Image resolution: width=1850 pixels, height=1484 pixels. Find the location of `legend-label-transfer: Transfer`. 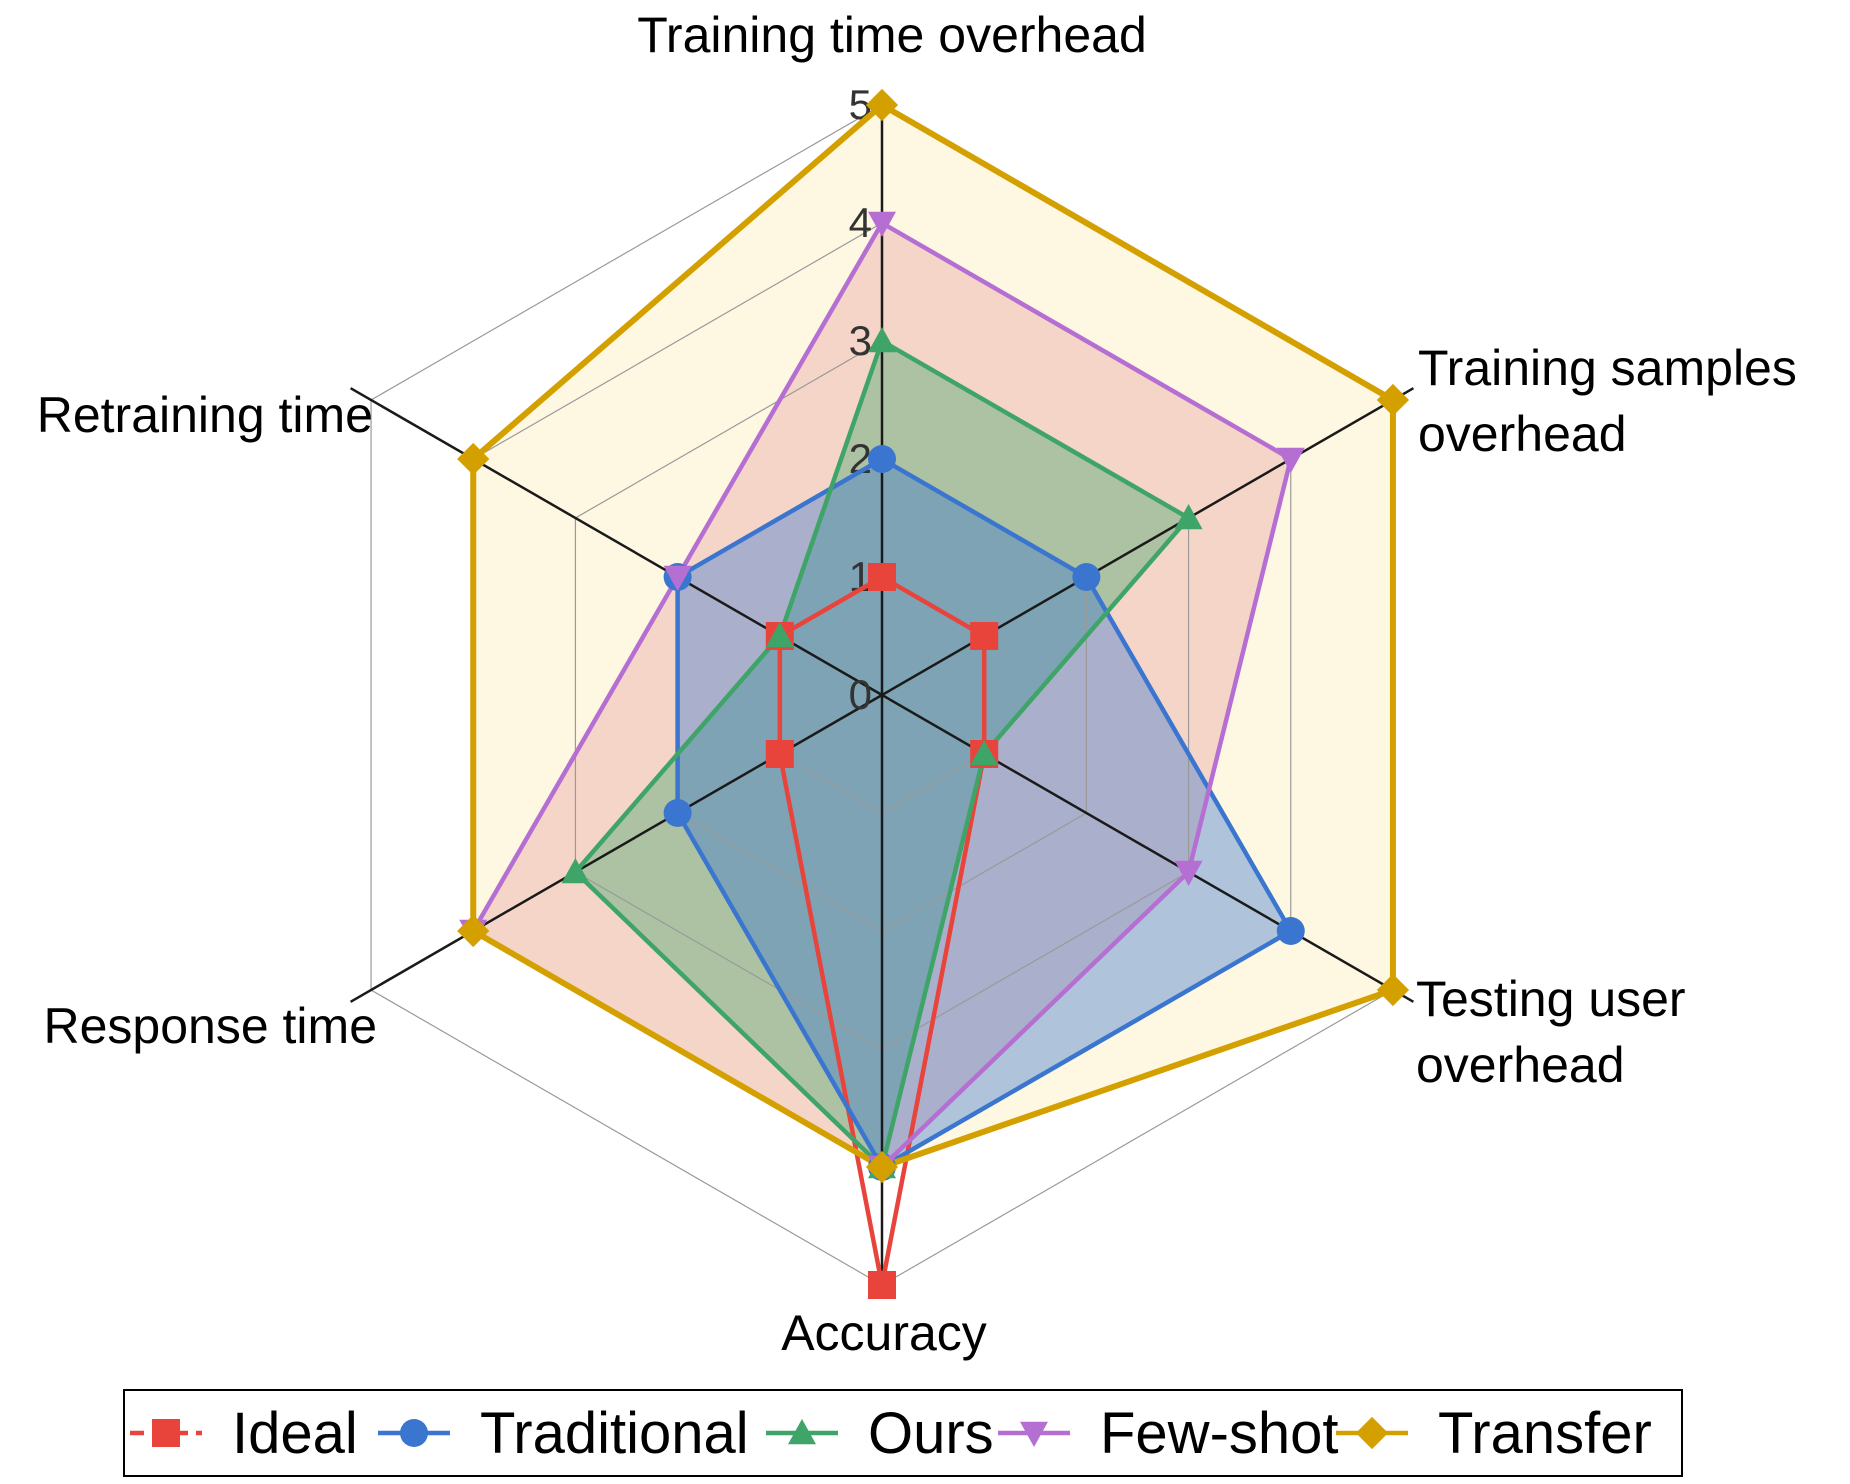

legend-label-transfer: Transfer is located at coordinates (1545, 1433).